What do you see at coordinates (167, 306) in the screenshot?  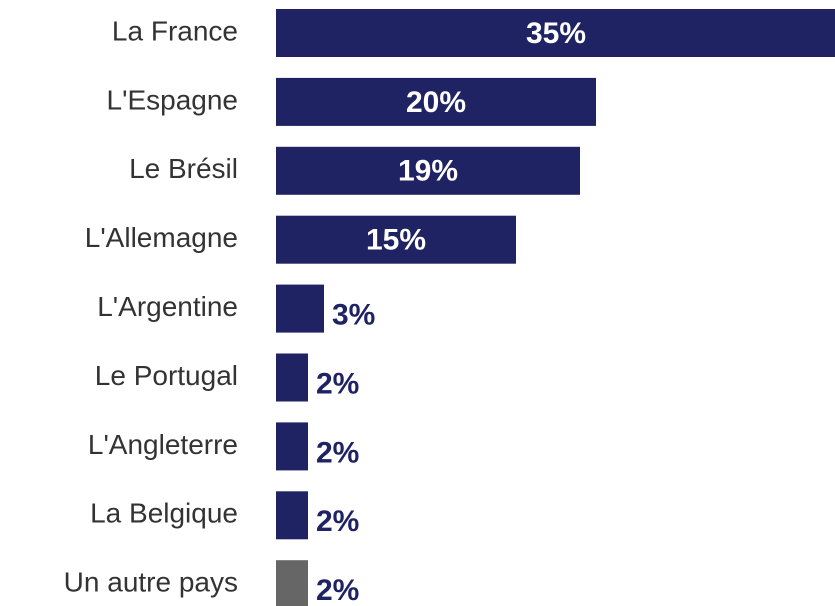 I see `category-label: L'Argentine` at bounding box center [167, 306].